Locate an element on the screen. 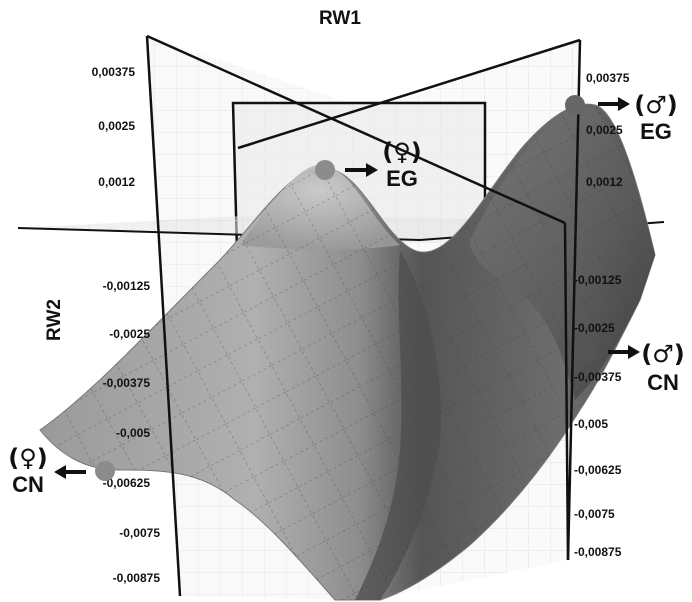 This screenshot has width=692, height=602. right-tick-label: 0,00375 is located at coordinates (608, 78).